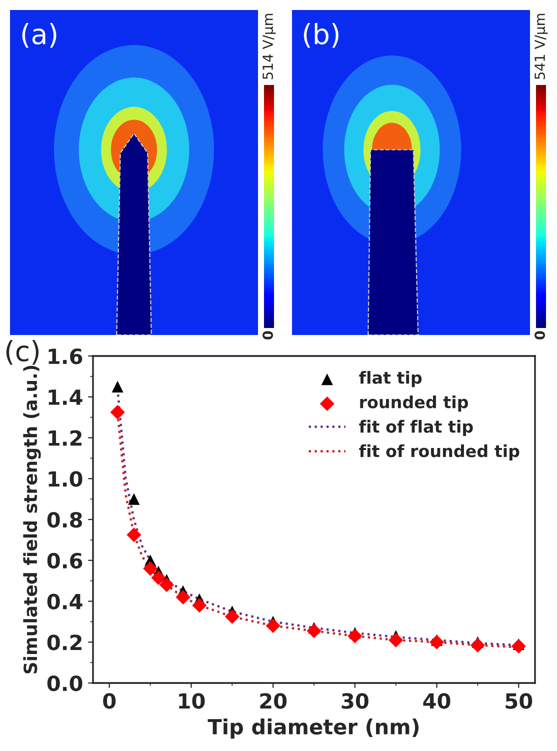  Describe the element at coordinates (109, 701) in the screenshot. I see `x-tick-label: 0` at that location.